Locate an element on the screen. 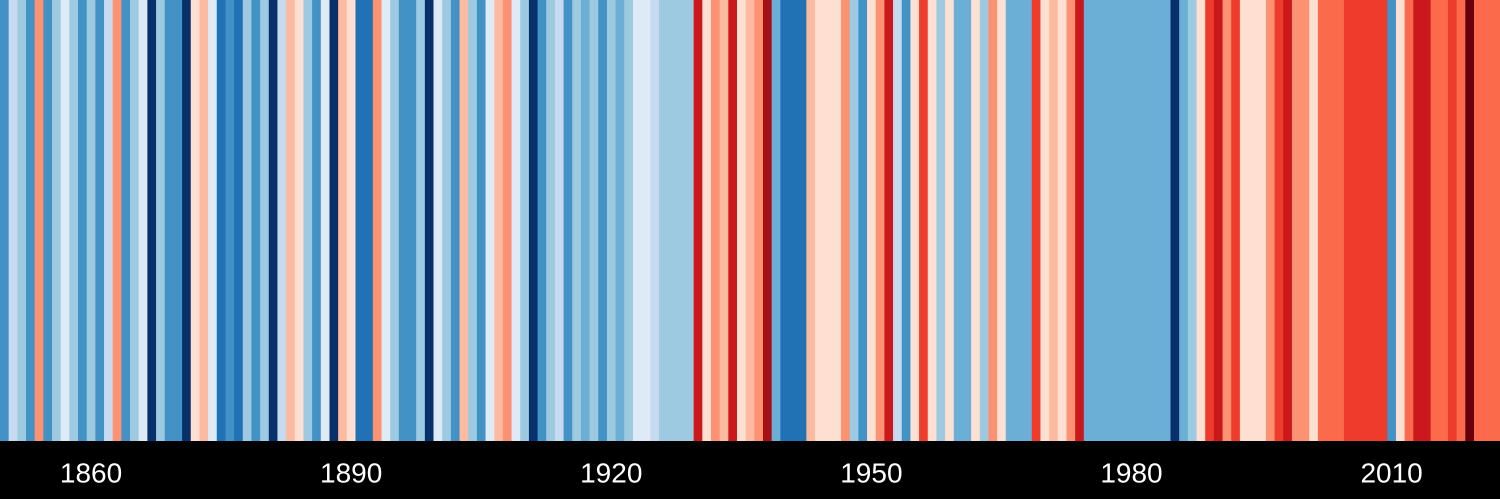 The width and height of the screenshot is (1500, 499). x-tick-label: 1920 is located at coordinates (611, 472).